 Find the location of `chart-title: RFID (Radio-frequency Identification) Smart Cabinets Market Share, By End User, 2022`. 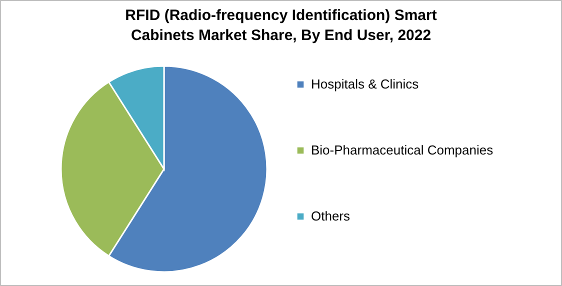

chart-title: RFID (Radio-frequency Identification) Smart Cabinets Market Share, By End User, 2022 is located at coordinates (281, 25).